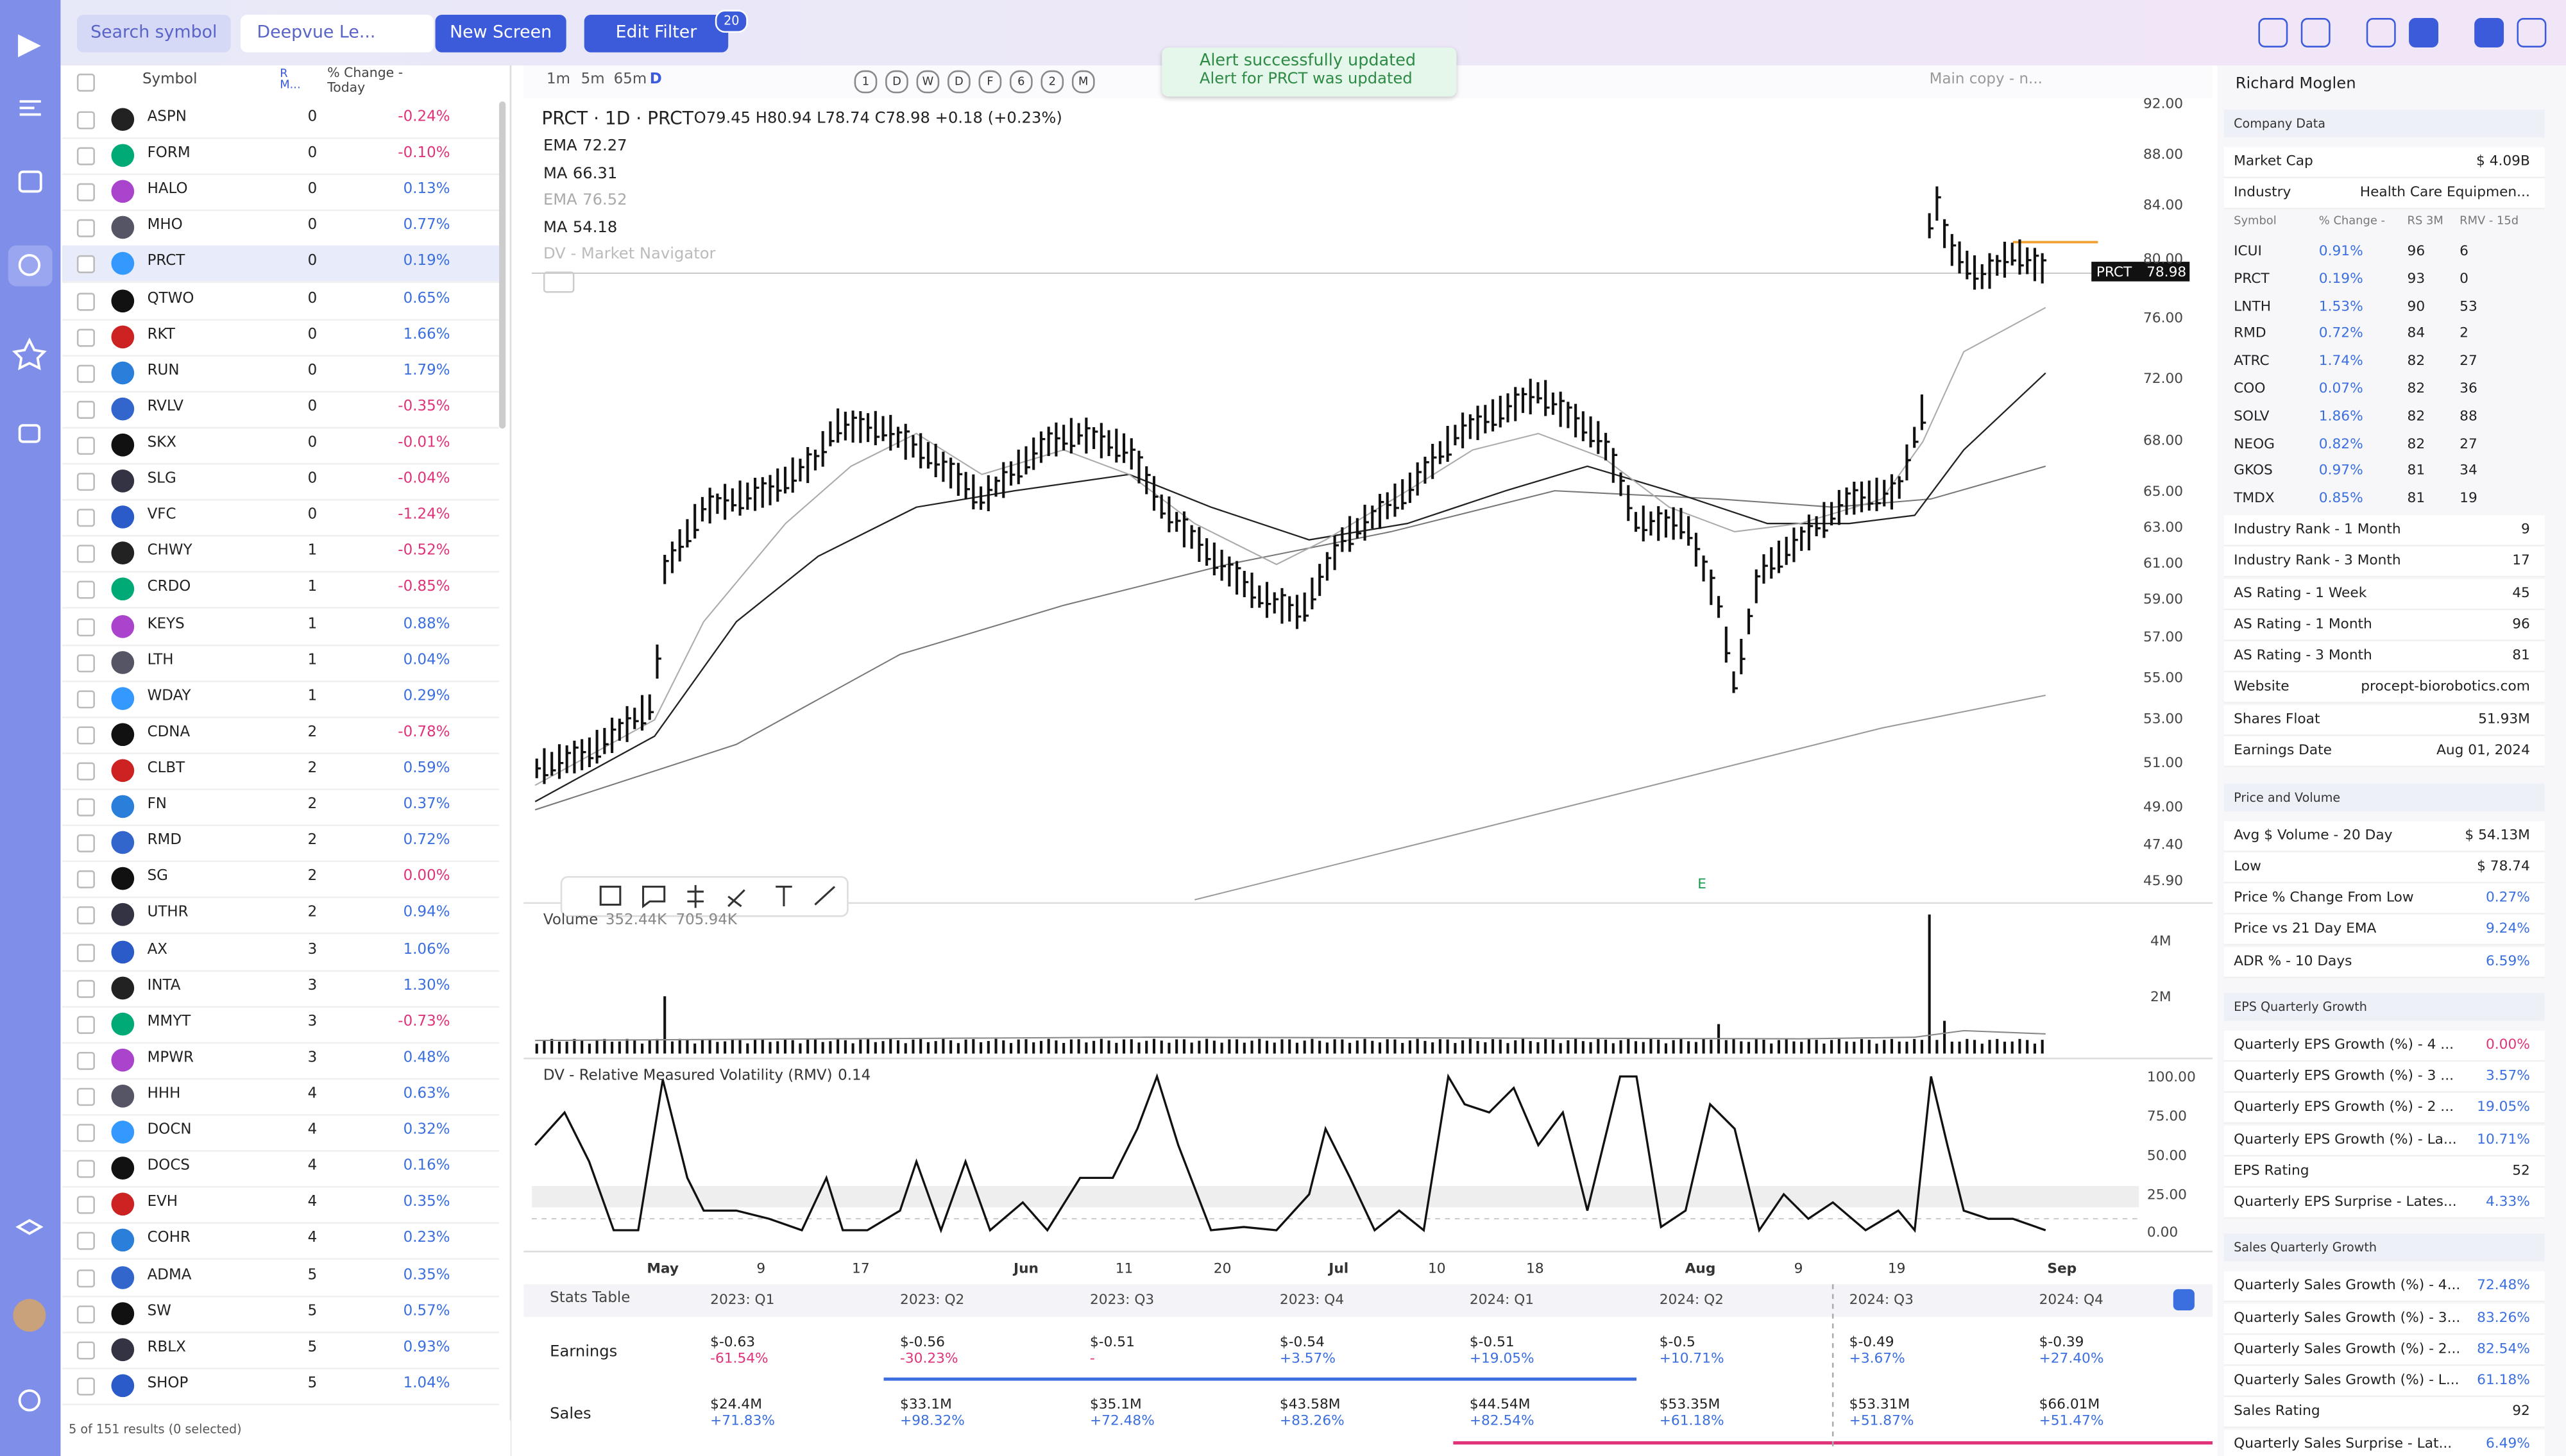 This screenshot has width=2566, height=1456. What do you see at coordinates (169, 696) in the screenshot?
I see `symbol: WDAY` at bounding box center [169, 696].